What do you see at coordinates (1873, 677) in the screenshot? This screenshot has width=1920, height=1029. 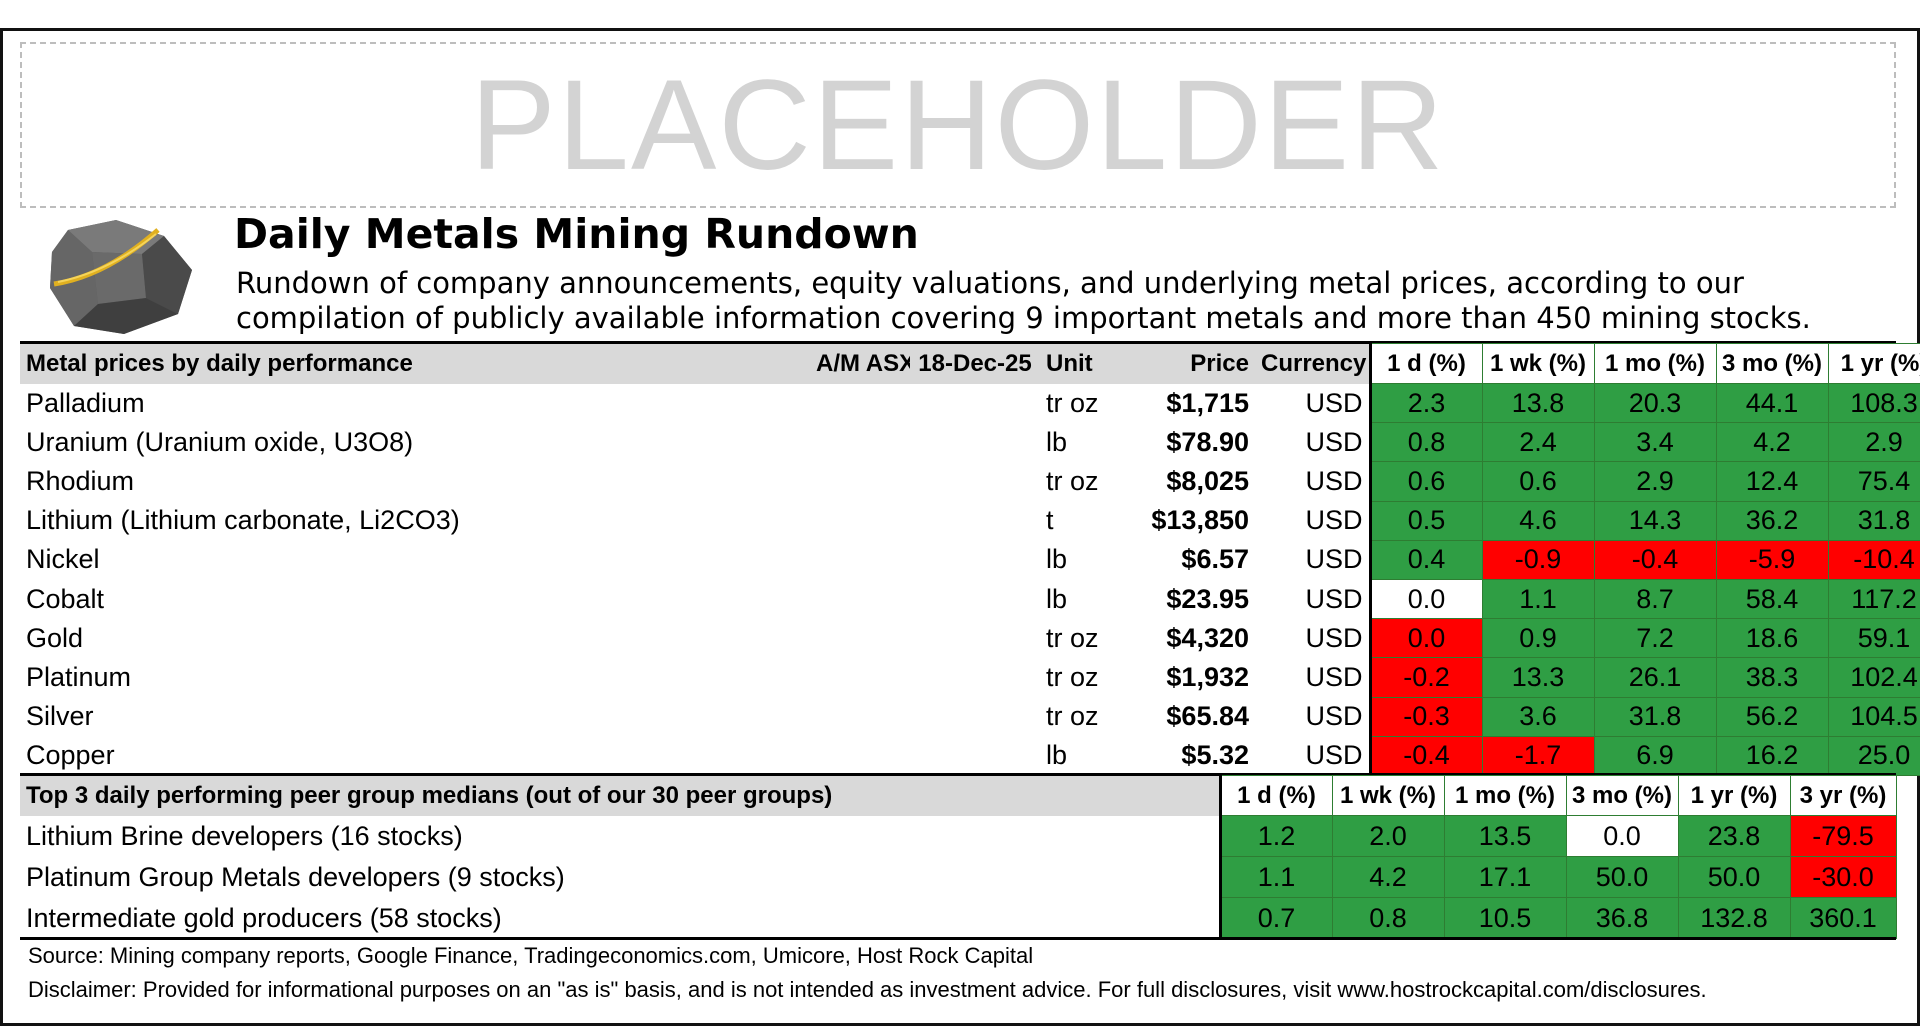 I see `change-cell: 102.4` at bounding box center [1873, 677].